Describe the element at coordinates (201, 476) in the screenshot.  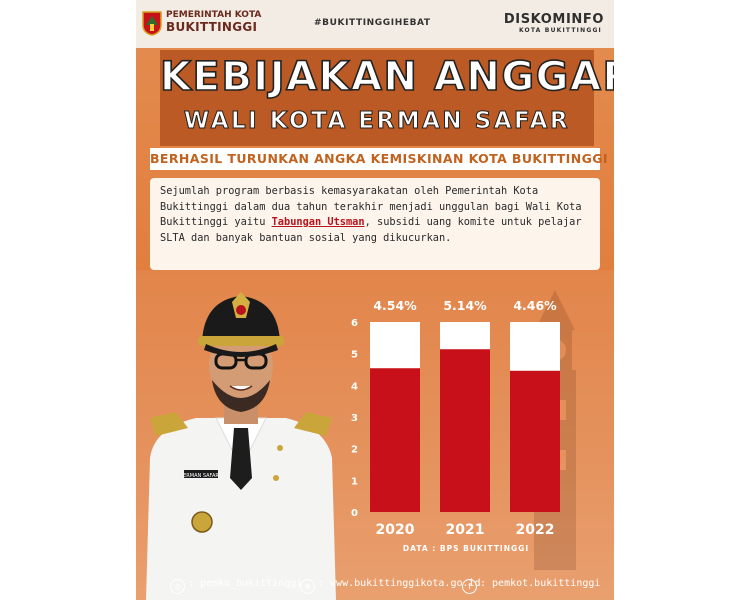
I see `name-tag: ERMAN SAFAR` at that location.